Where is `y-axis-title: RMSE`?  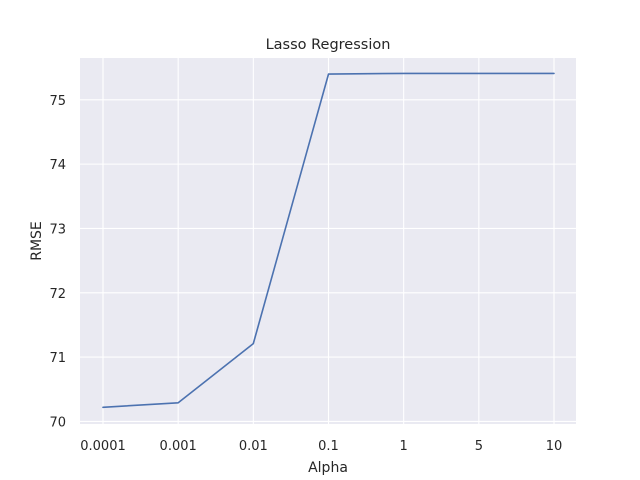 y-axis-title: RMSE is located at coordinates (37, 241).